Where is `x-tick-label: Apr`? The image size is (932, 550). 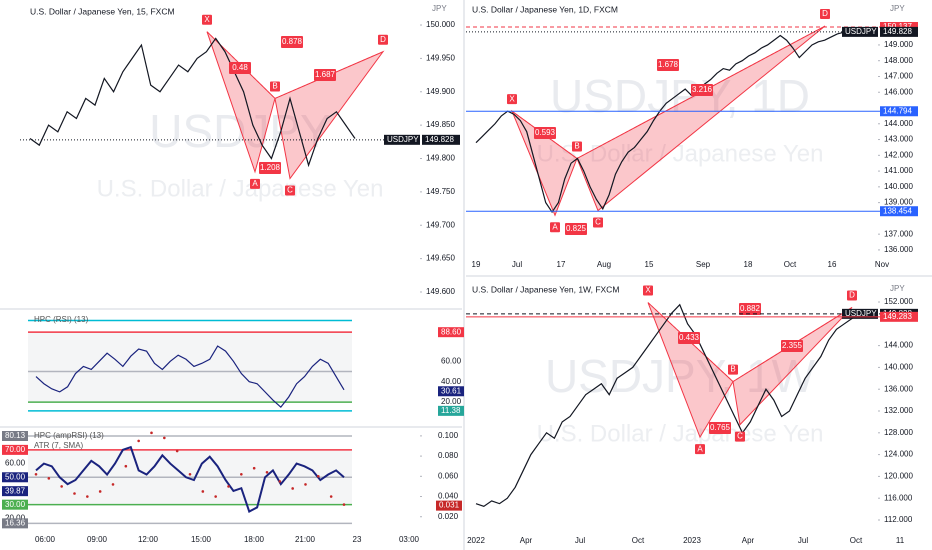
x-tick-label: Apr is located at coordinates (748, 540).